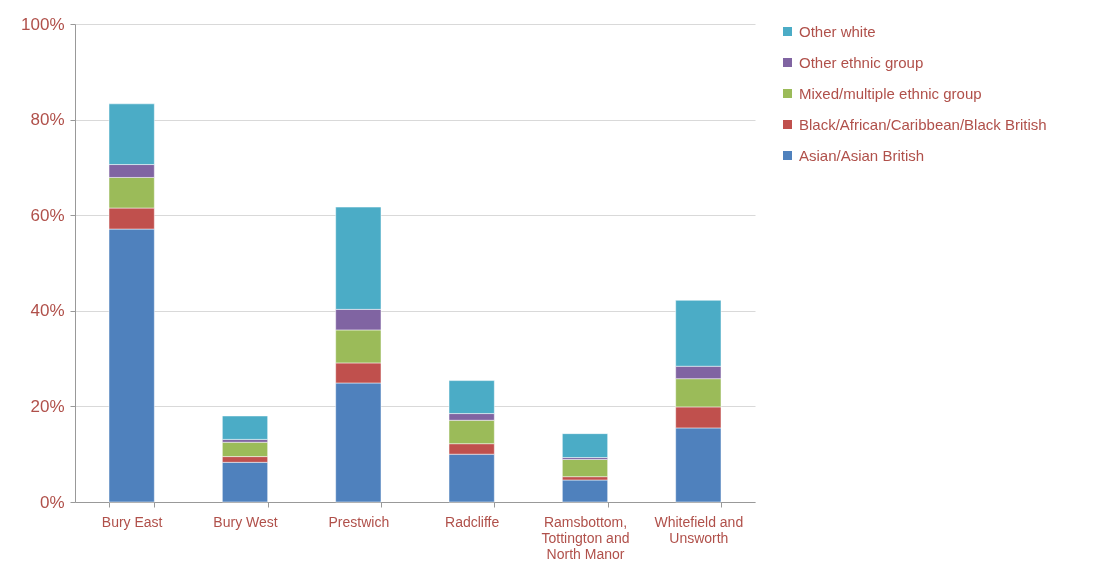  I want to click on legend-label: Asian/Asian British, so click(862, 155).